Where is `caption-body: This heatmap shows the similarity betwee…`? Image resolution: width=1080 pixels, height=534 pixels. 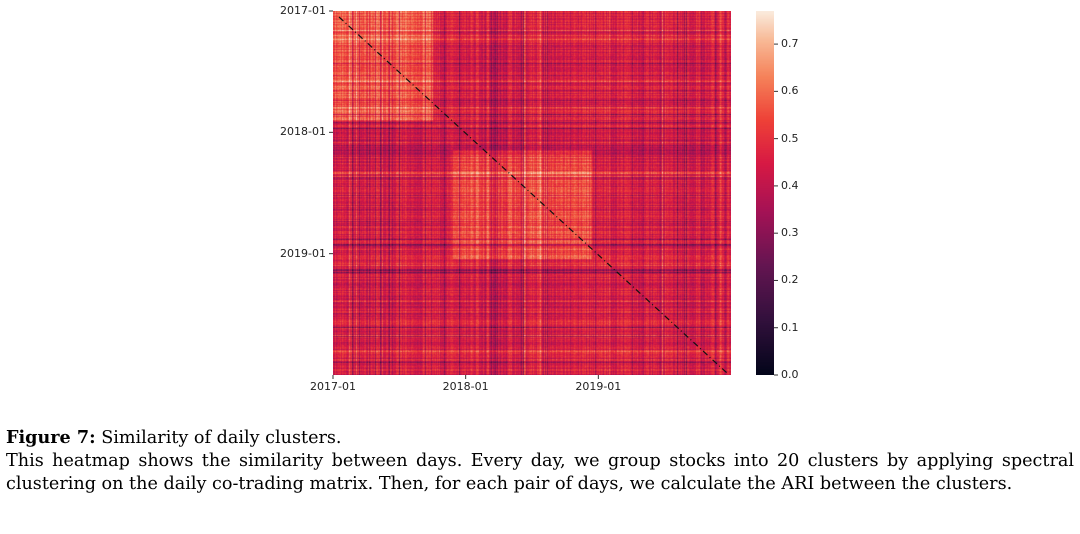
caption-body: This heatmap shows the similarity betwee… is located at coordinates (540, 472).